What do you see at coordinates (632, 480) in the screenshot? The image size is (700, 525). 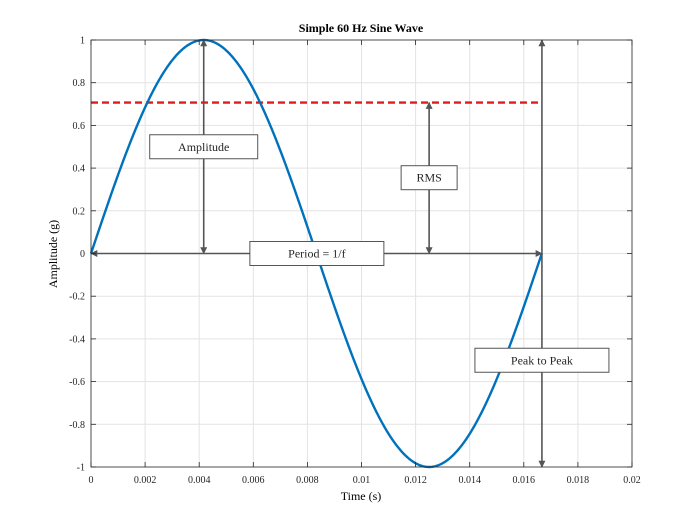 I see `x-tick-label: 0.02` at bounding box center [632, 480].